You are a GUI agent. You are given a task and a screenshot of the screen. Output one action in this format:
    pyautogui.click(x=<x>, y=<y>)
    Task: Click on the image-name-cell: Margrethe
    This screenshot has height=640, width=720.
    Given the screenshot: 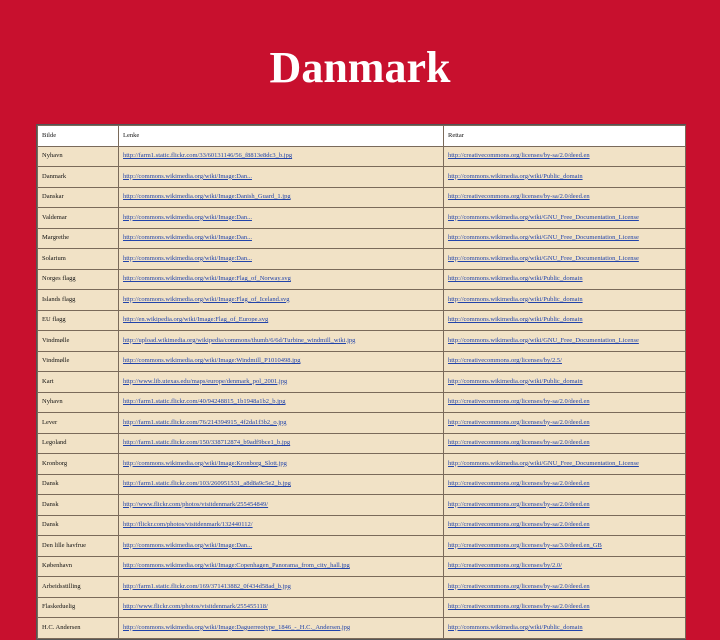 What is the action you would take?
    pyautogui.click(x=78, y=238)
    